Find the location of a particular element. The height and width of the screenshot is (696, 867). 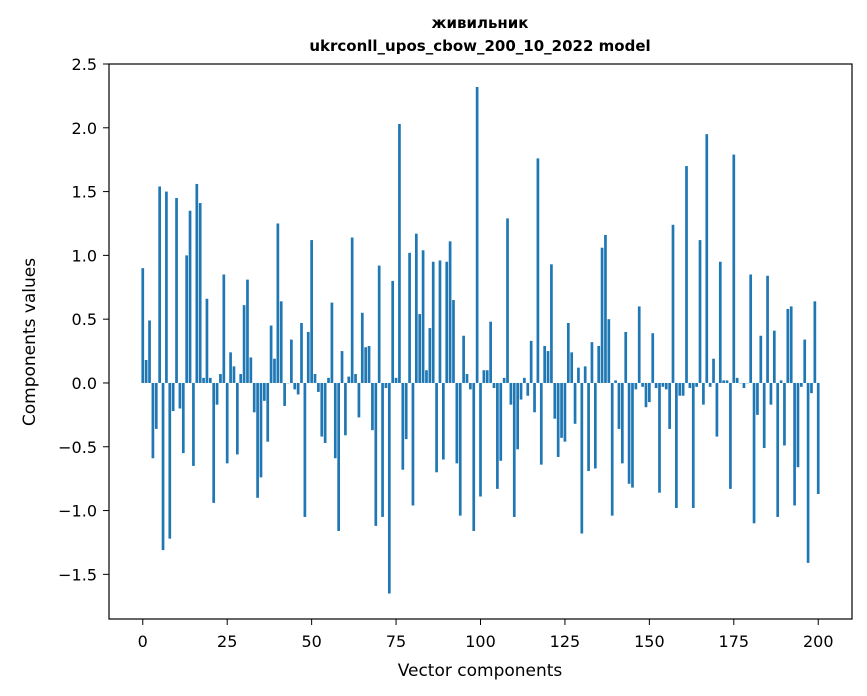

y-axis: −1.5 −1.0 −0.5 0.0 0.5 1.0 1.5 2.0 2.5 is located at coordinates (83, 319).